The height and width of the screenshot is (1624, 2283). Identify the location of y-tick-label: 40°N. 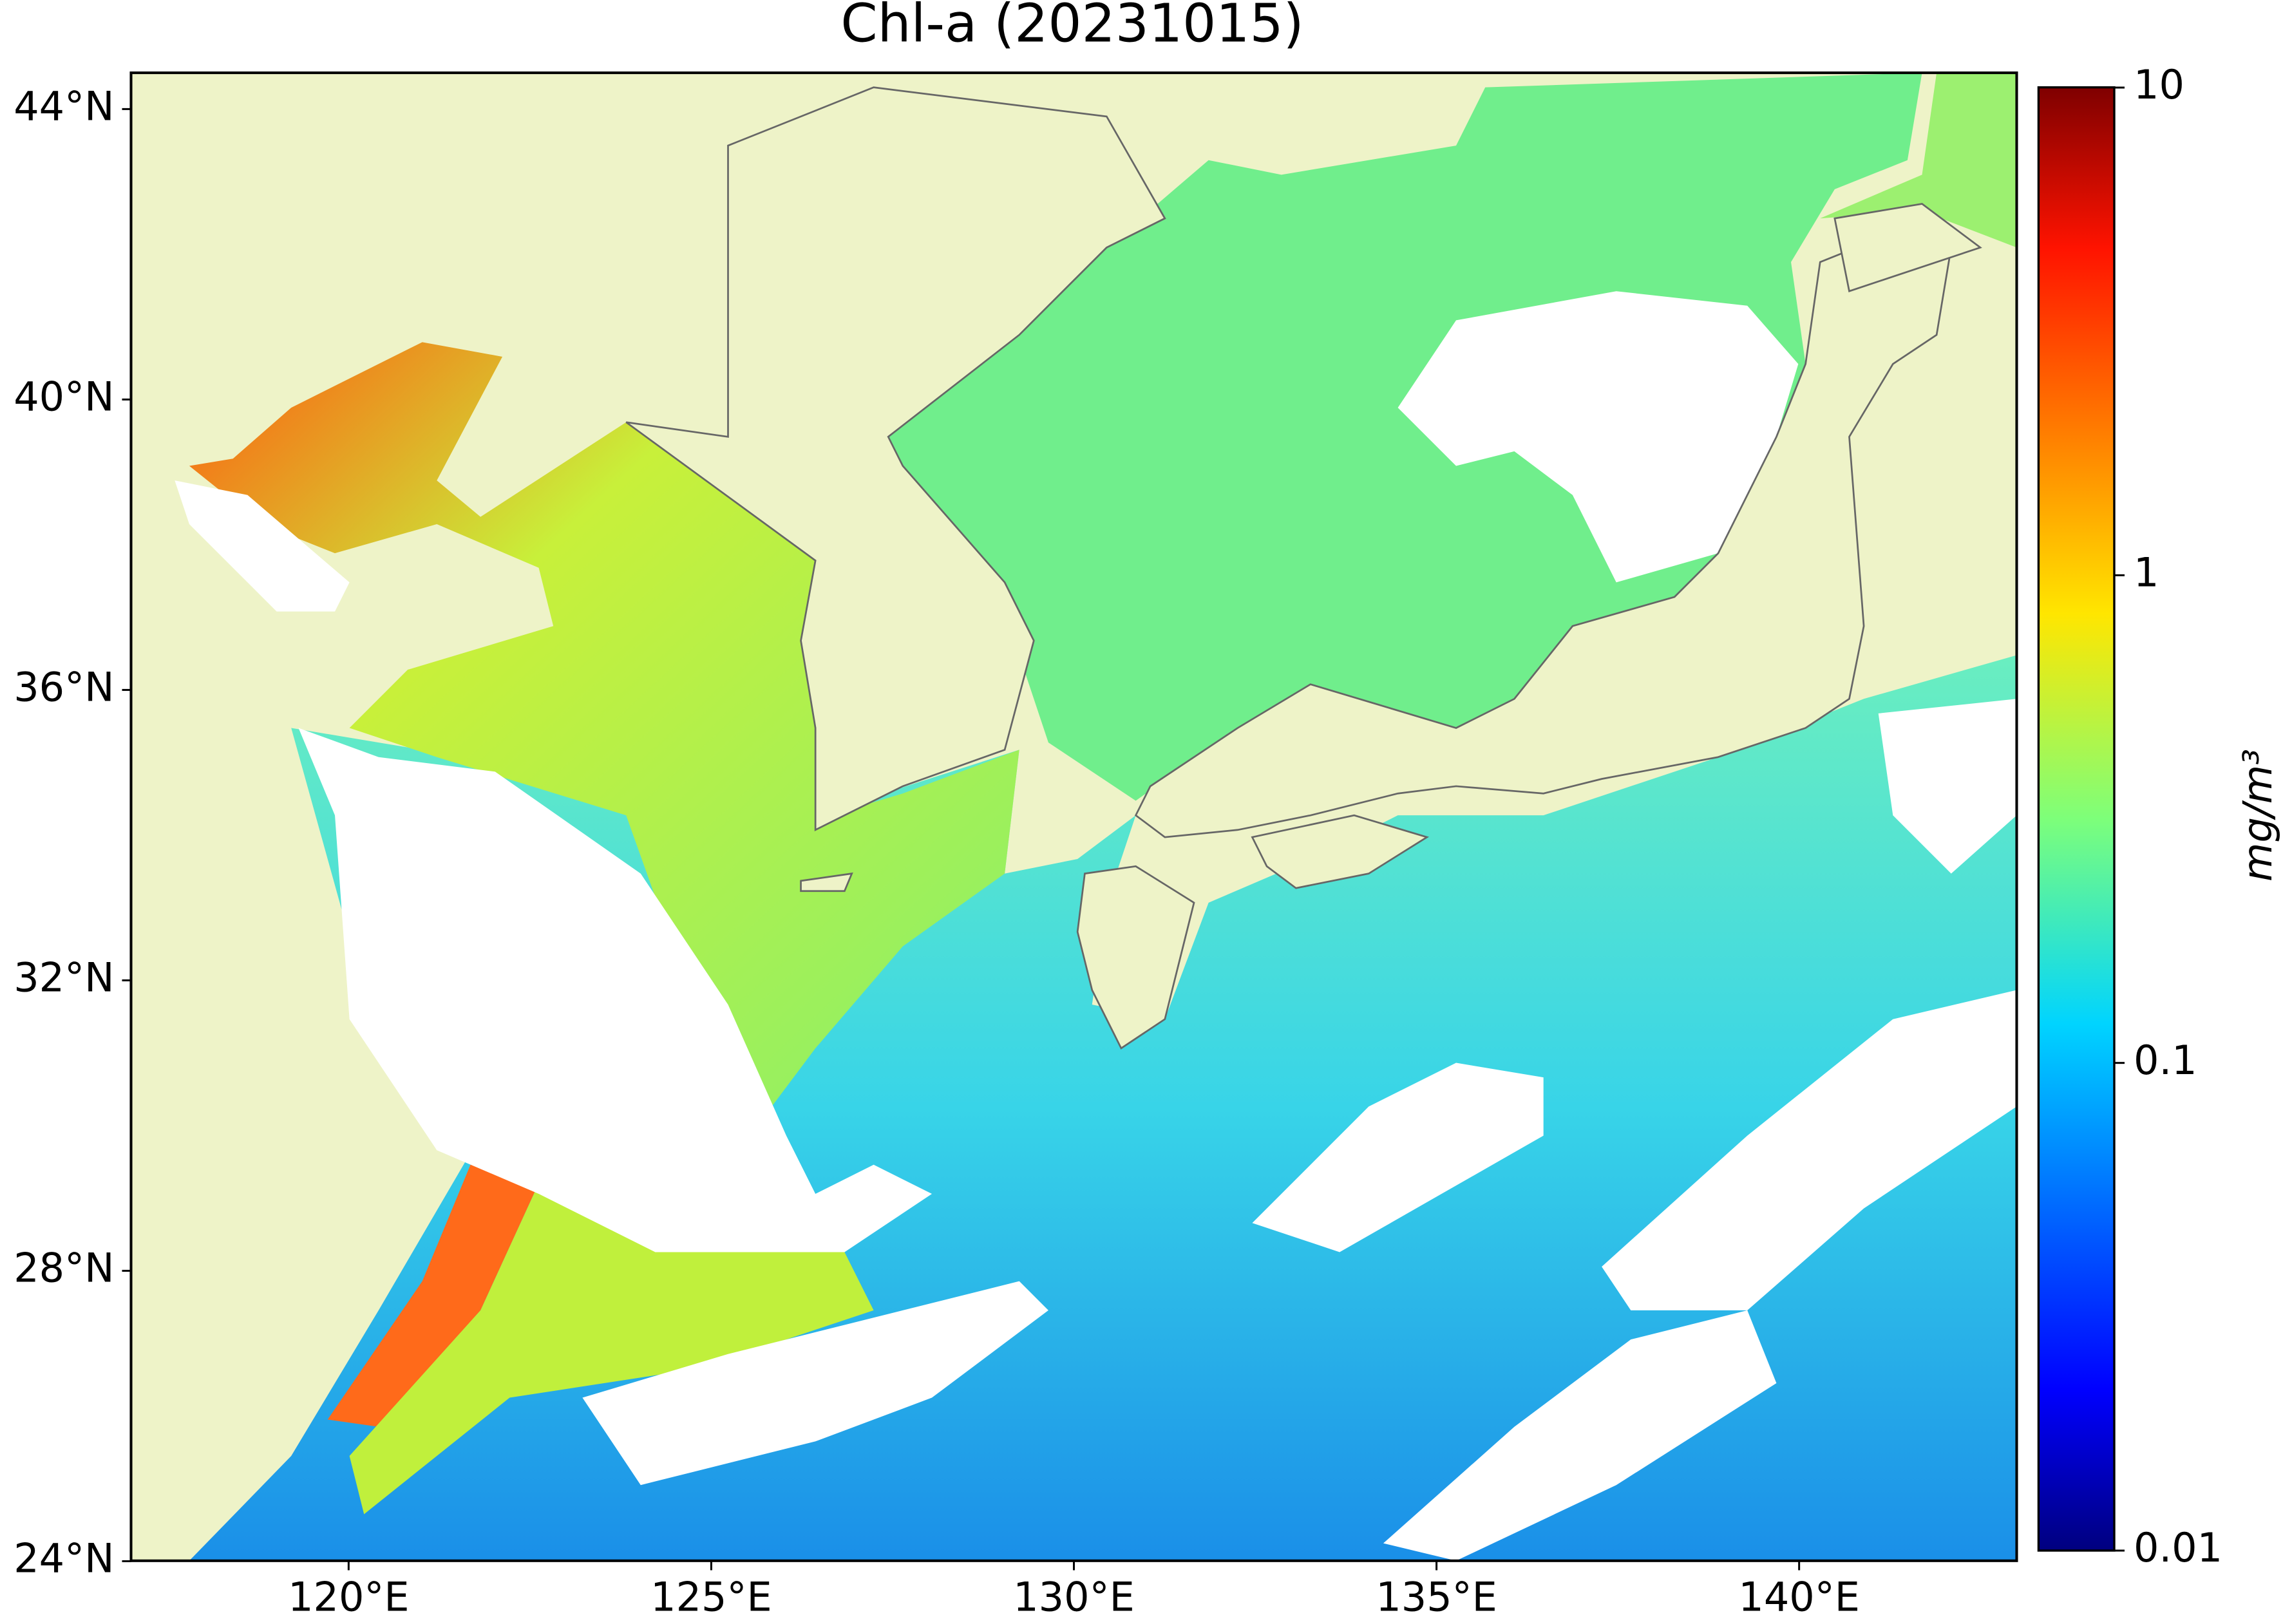
(64, 396).